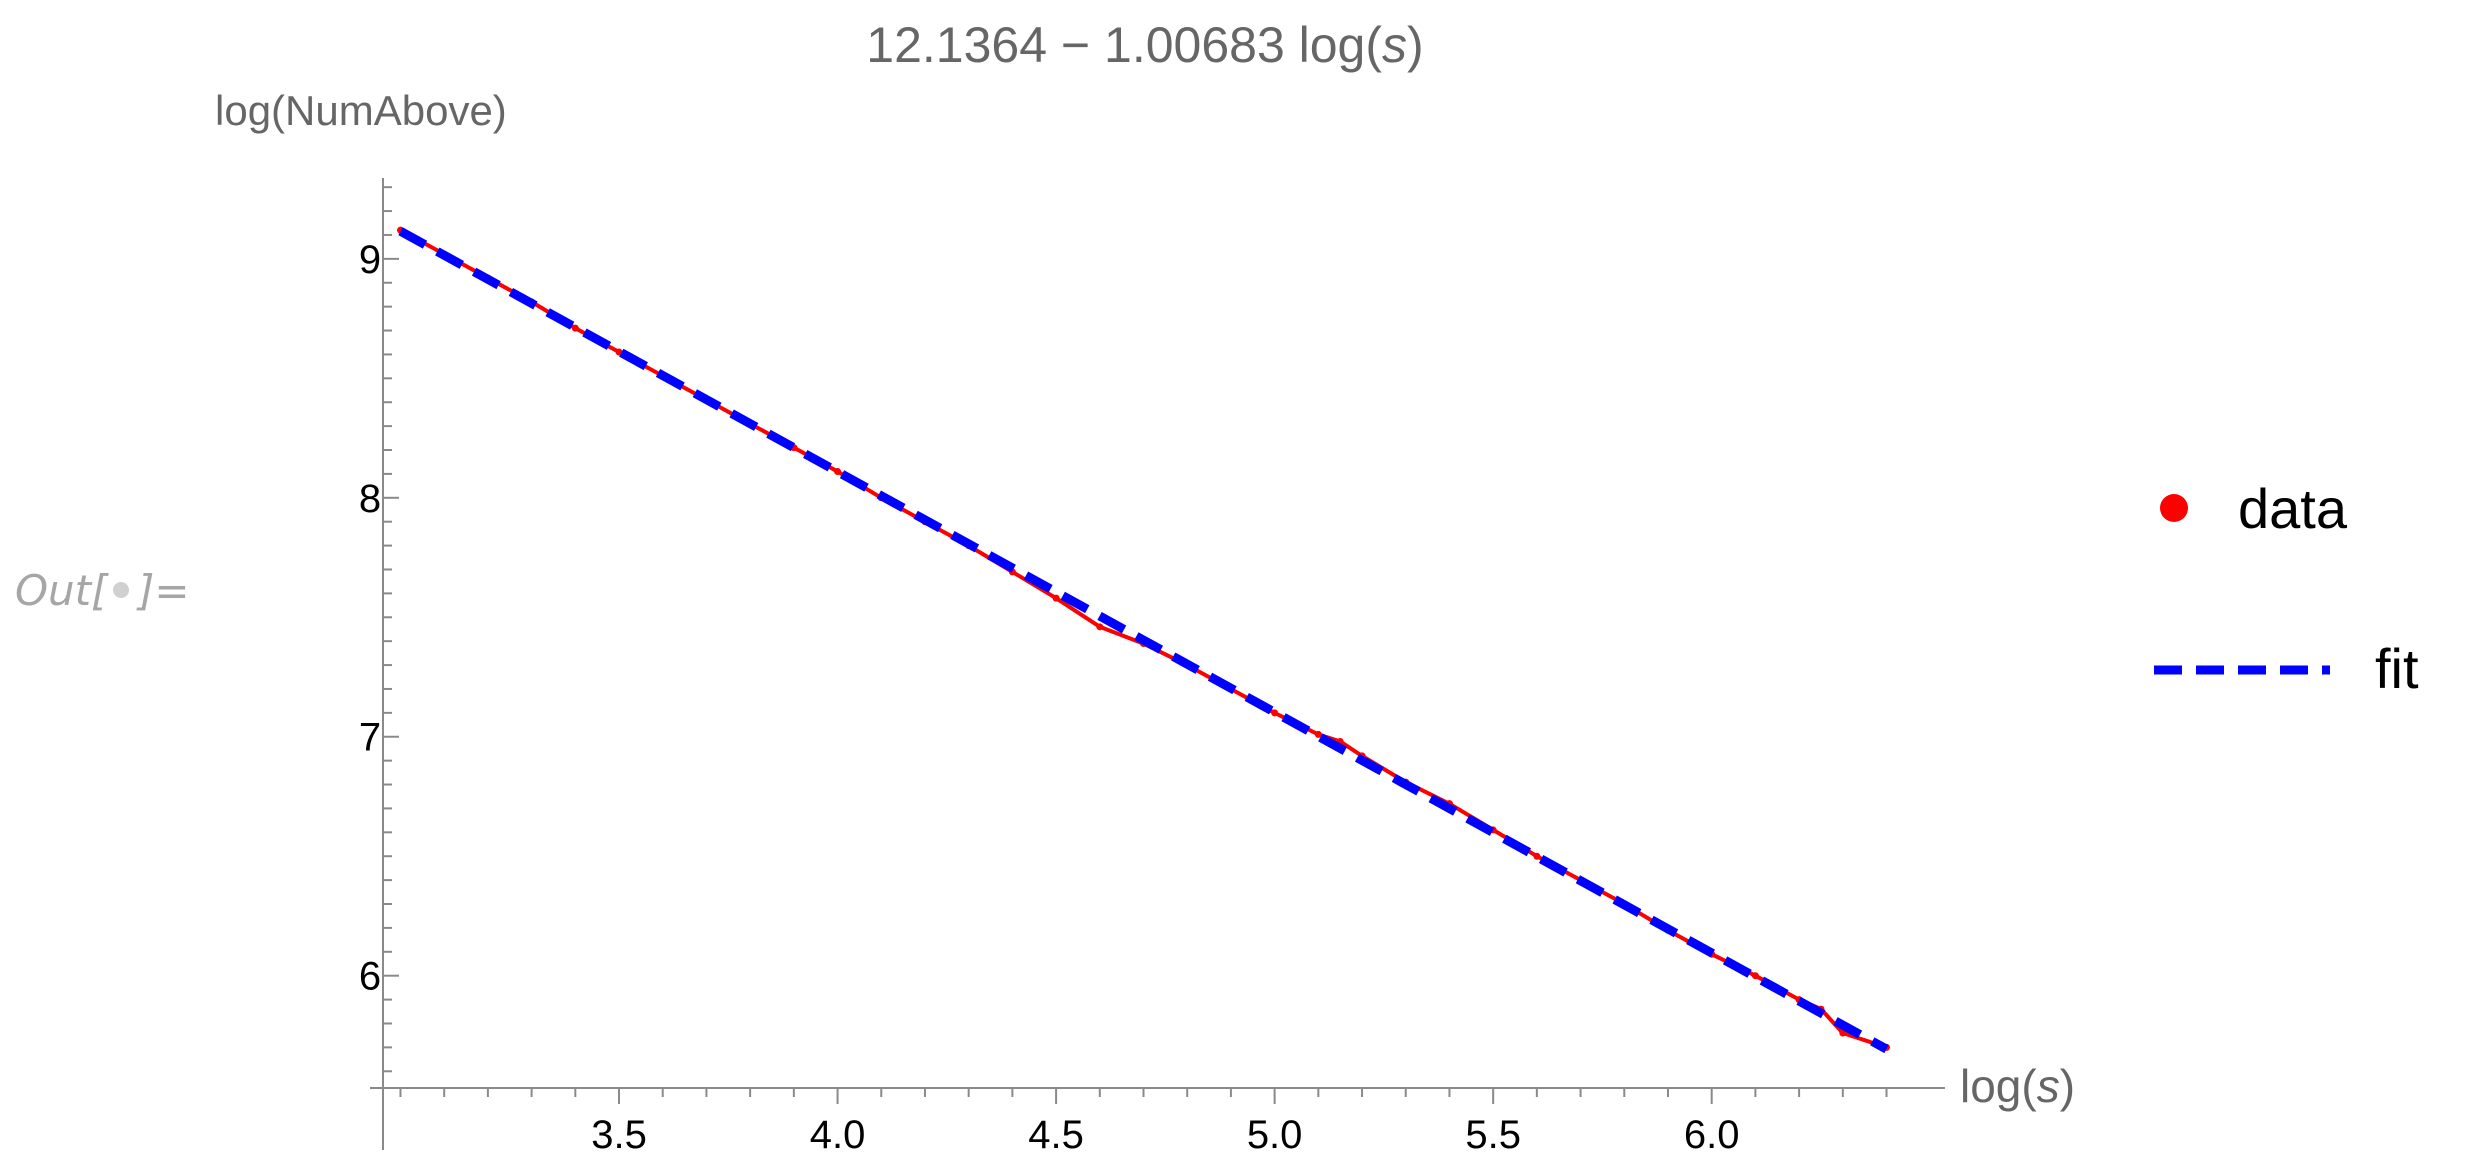  I want to click on out-prefix: Out[, so click(62, 590).